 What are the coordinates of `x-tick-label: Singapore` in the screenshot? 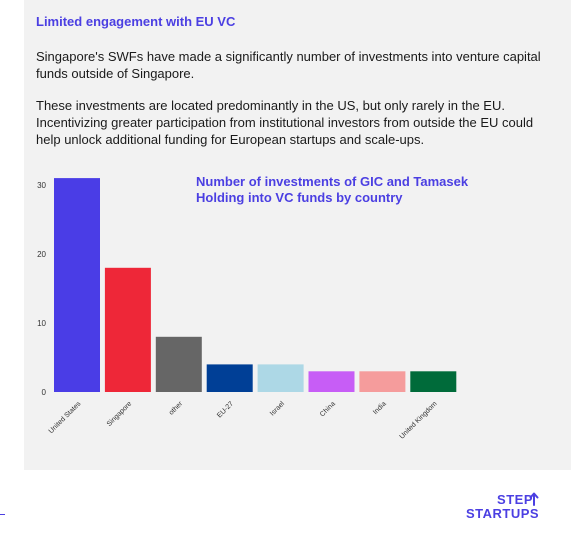 It's located at (120, 414).